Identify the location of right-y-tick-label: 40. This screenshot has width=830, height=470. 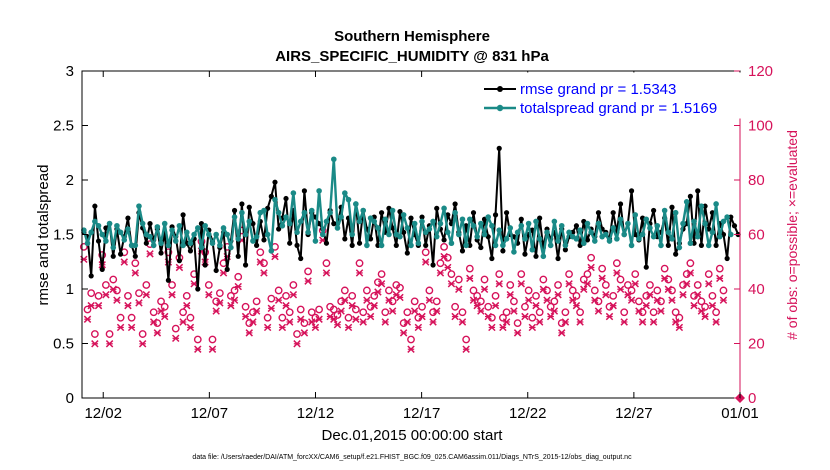
(756, 289).